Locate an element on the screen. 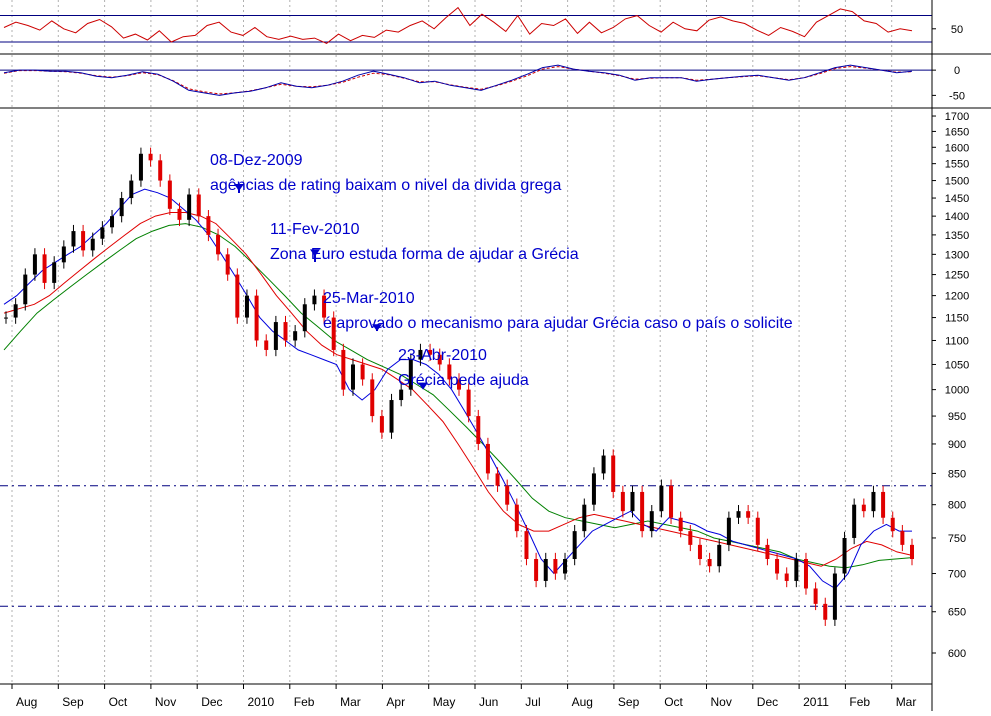 The image size is (991, 716). macd-tick-label: 0 is located at coordinates (957, 71).